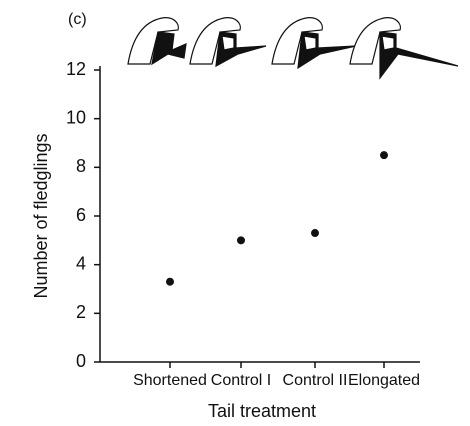  What do you see at coordinates (76, 117) in the screenshot?
I see `y-tick-label: 10` at bounding box center [76, 117].